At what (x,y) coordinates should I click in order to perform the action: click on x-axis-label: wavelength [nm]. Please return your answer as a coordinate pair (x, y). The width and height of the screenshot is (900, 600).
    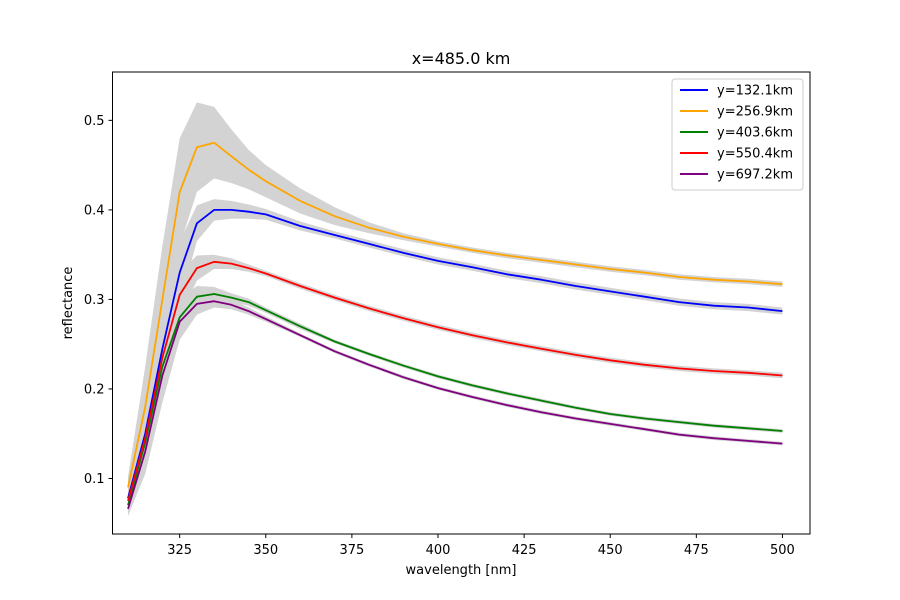
    Looking at the image, I should click on (461, 570).